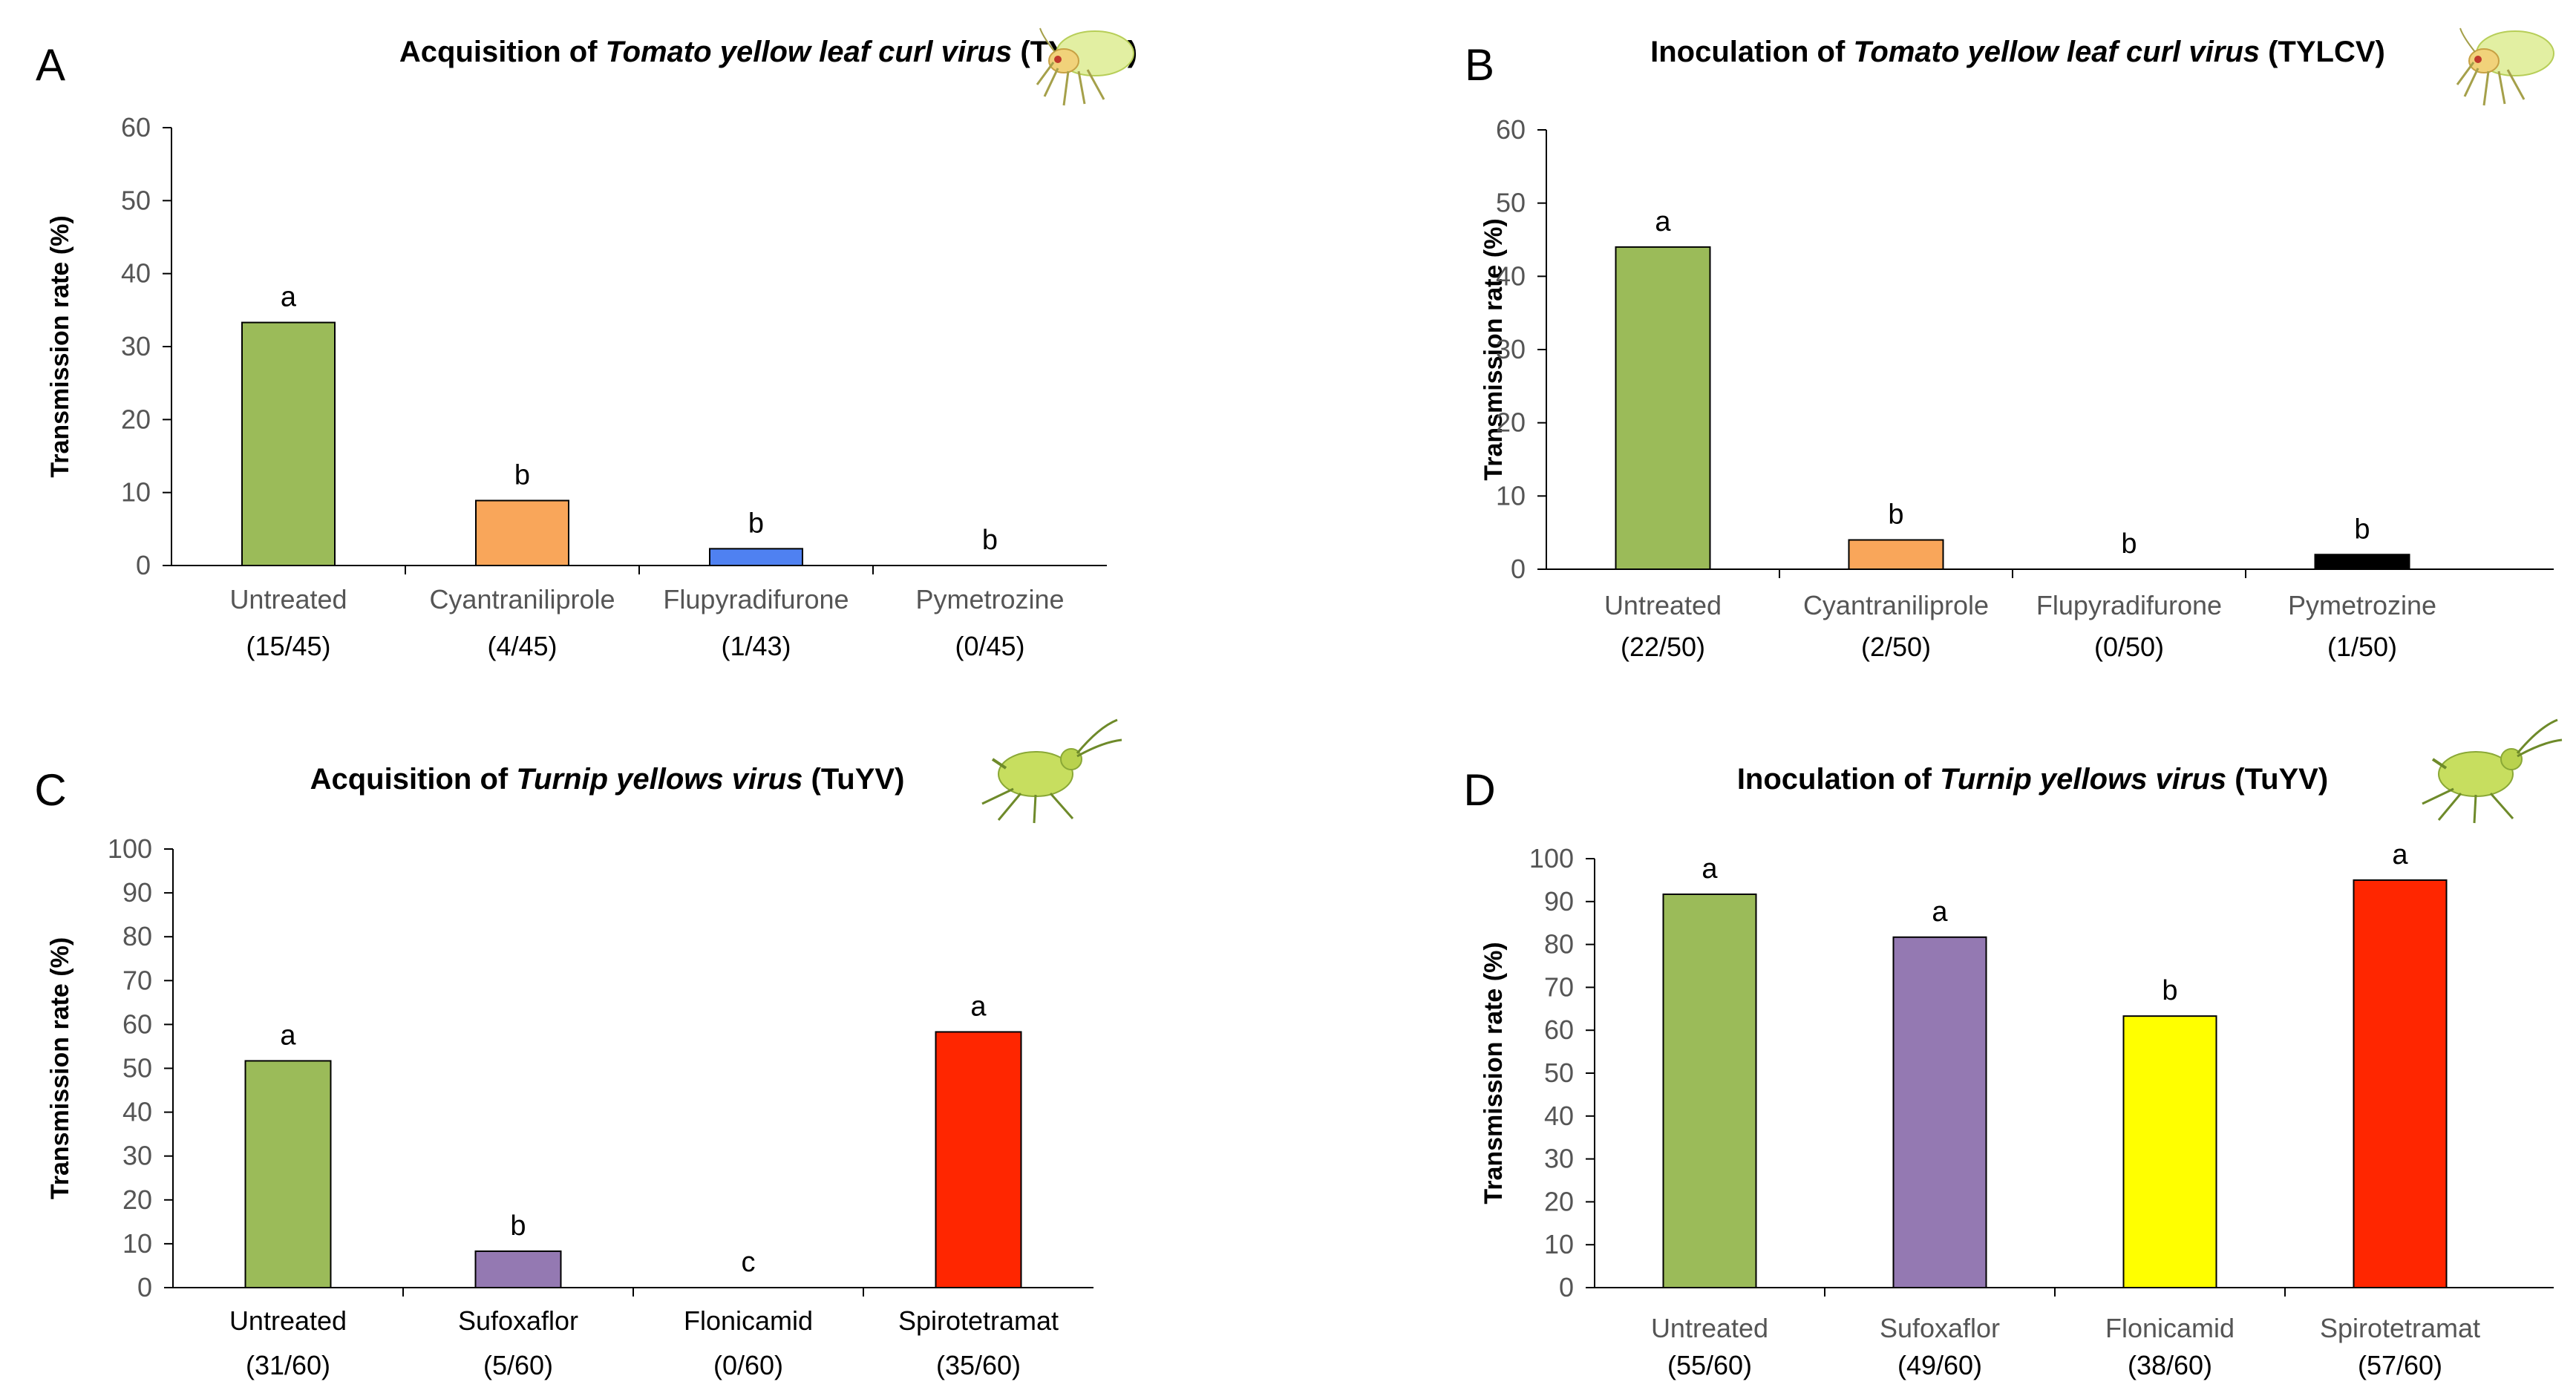  Describe the element at coordinates (288, 646) in the screenshot. I see `sample-count-label: (15/45)` at that location.